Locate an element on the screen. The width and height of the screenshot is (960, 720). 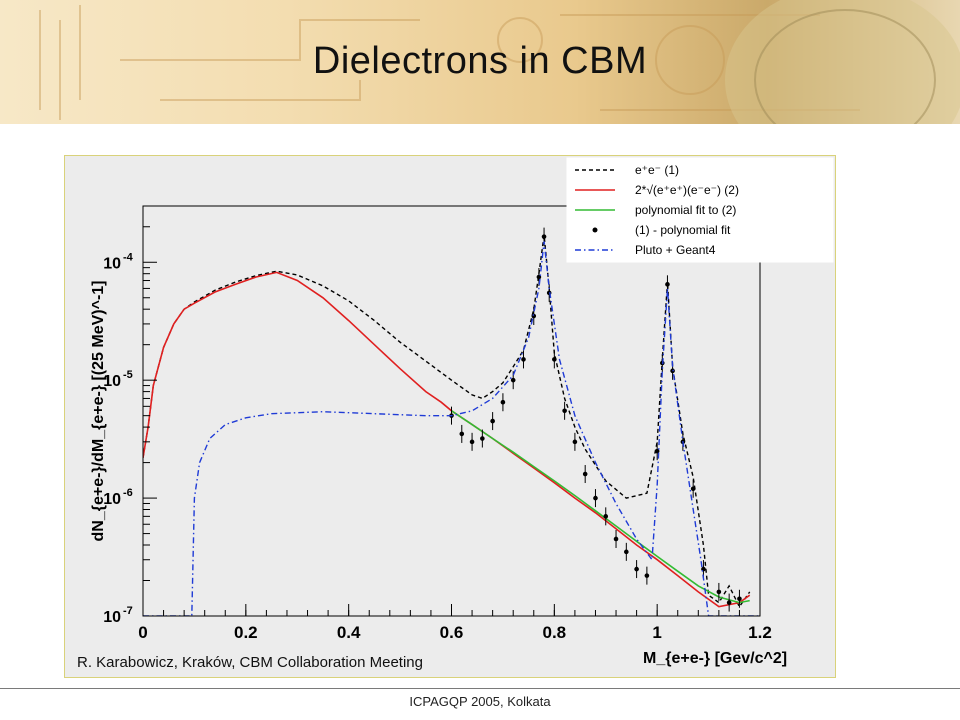
y-tick-exponent: -6 is located at coordinates (128, 493).